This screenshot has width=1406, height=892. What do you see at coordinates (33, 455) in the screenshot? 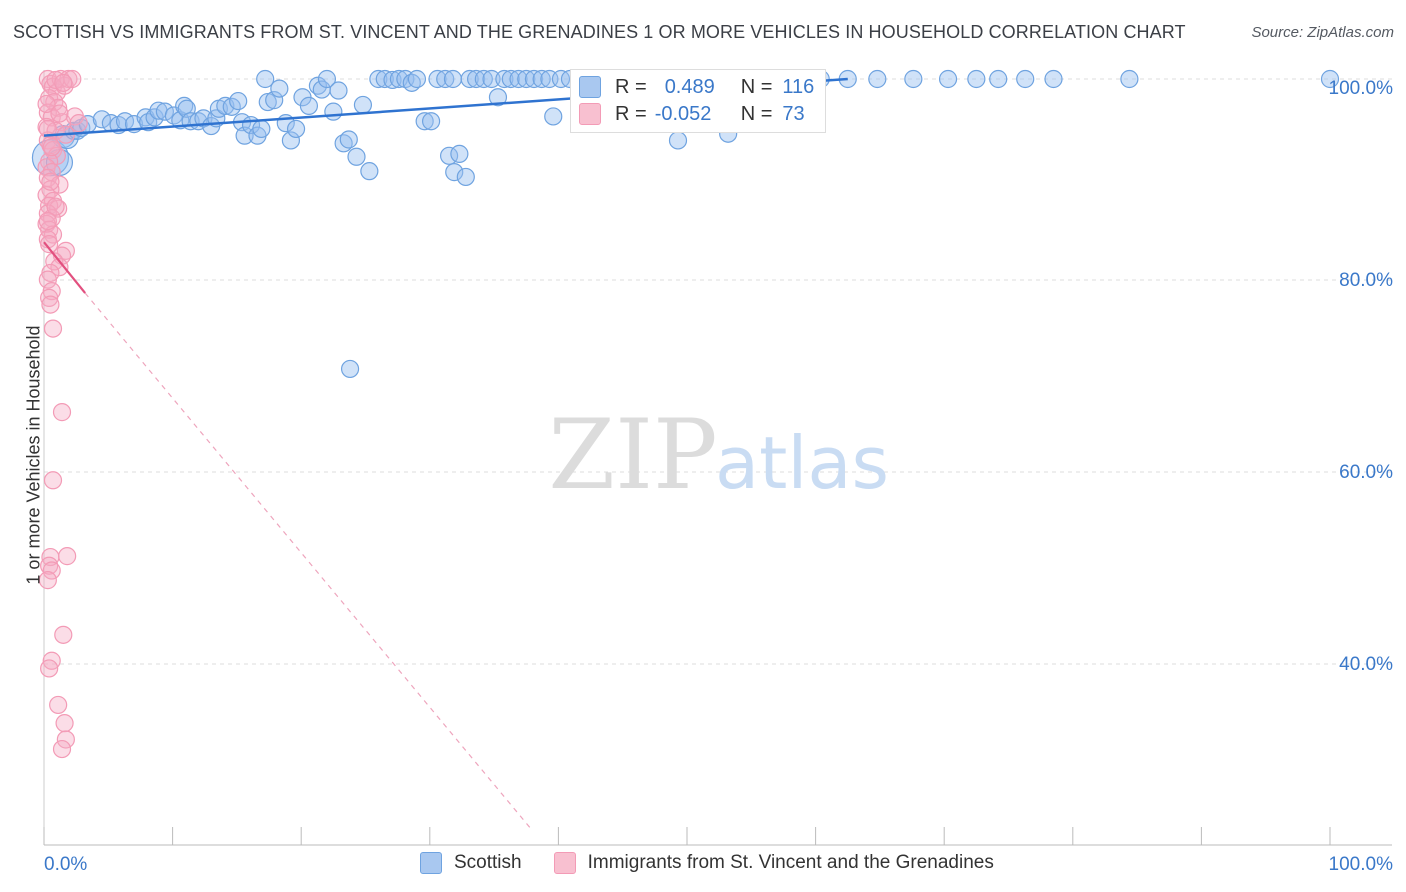
I see `y-axis-label: 1 or more Vehicles in Household` at bounding box center [33, 455].